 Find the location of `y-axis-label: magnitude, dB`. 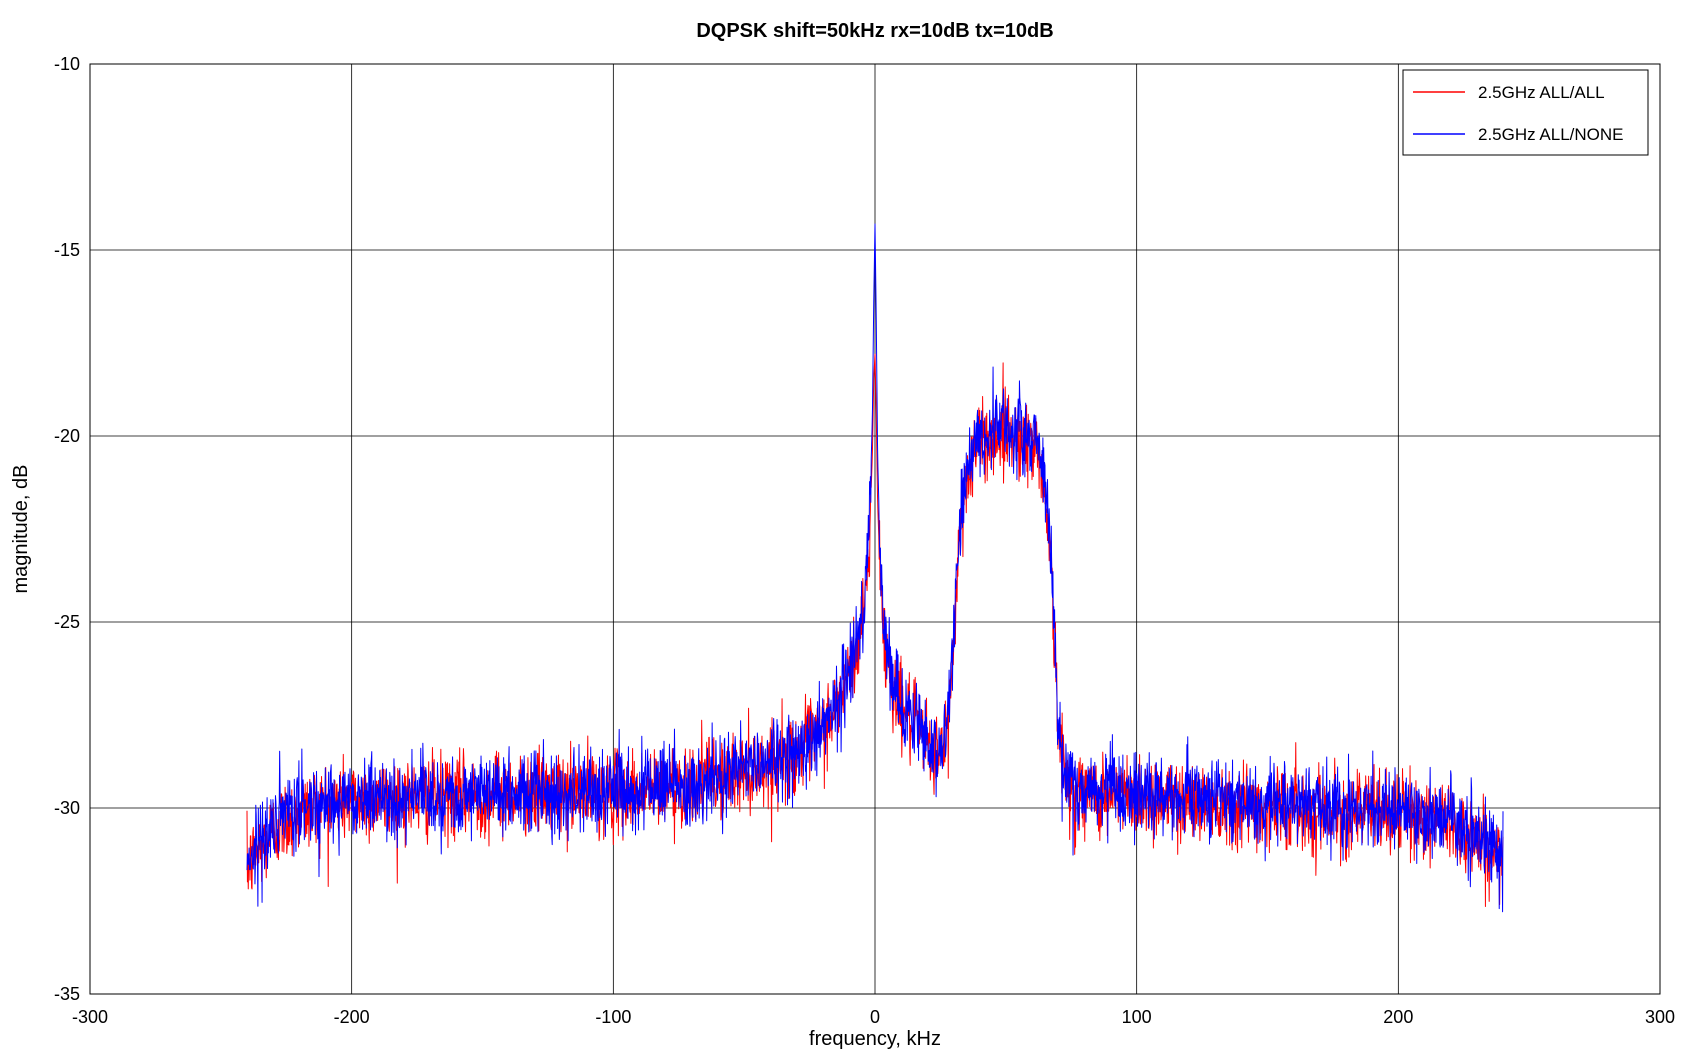

y-axis-label: magnitude, dB is located at coordinates (21, 529).